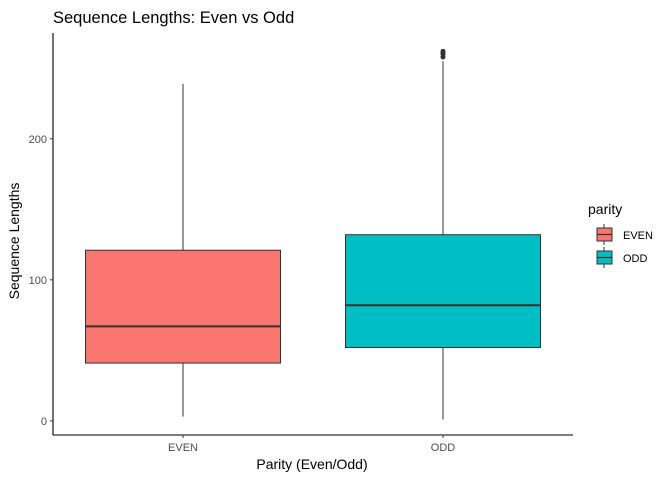 The height and width of the screenshot is (480, 672). What do you see at coordinates (311, 464) in the screenshot?
I see `x-axis-title: Parity (Even/Odd)` at bounding box center [311, 464].